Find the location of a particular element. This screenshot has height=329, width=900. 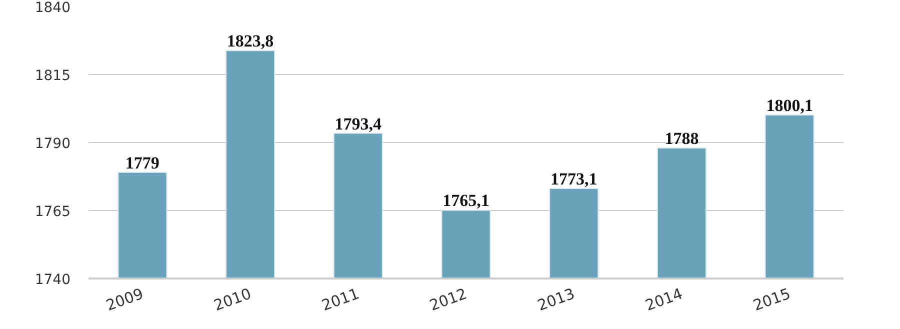

y-tick-label: 1765 is located at coordinates (52, 212).